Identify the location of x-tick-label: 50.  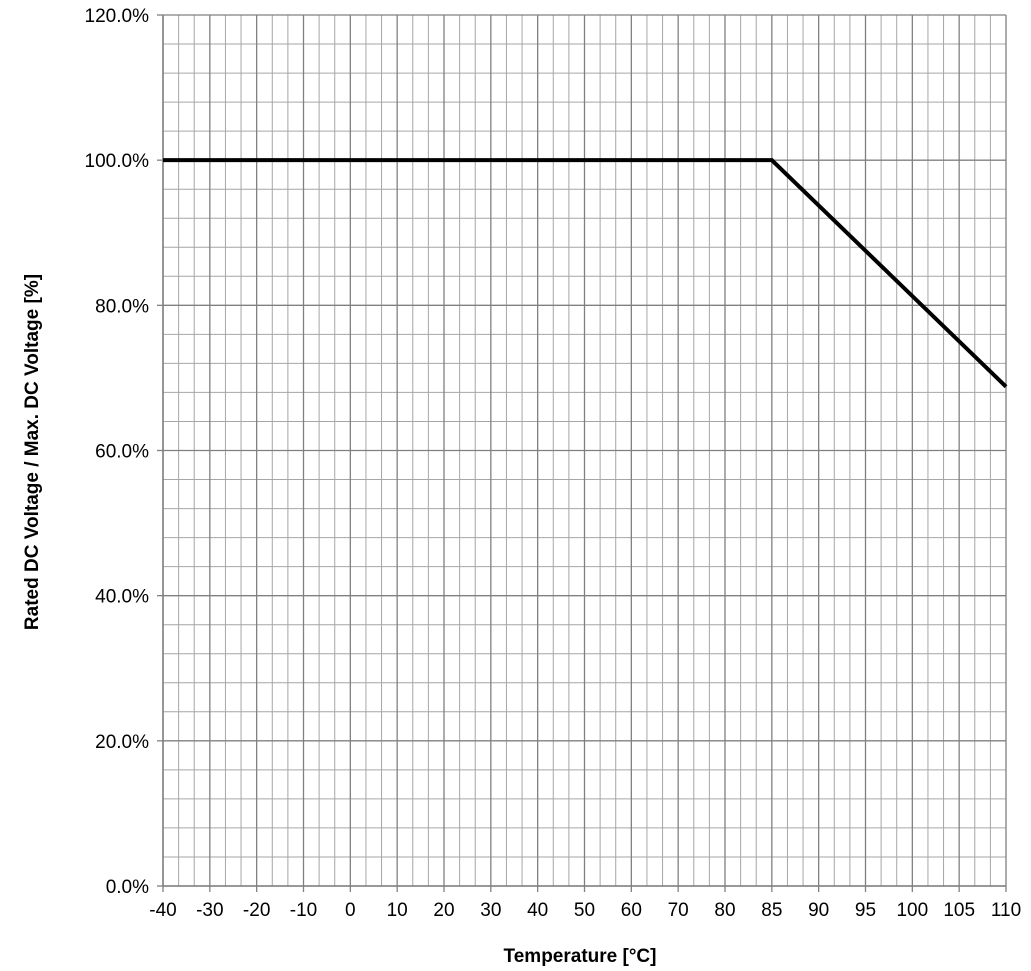
(584, 910).